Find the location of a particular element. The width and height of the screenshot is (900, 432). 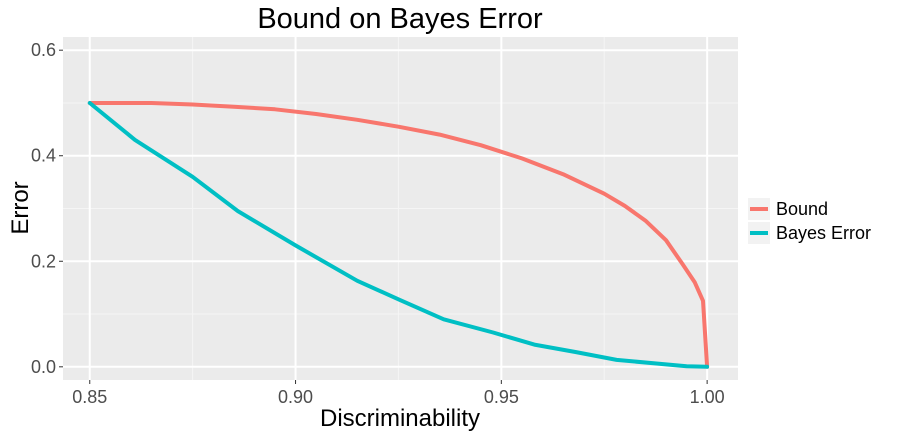

y-tick-label: 0.0 is located at coordinates (43, 367).